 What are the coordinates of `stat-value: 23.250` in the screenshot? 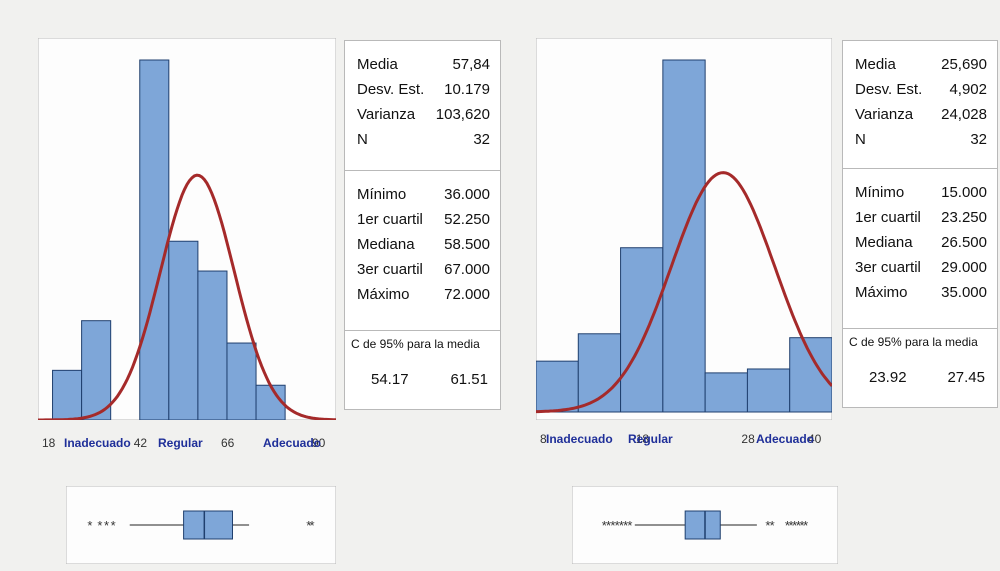 It's located at (964, 217).